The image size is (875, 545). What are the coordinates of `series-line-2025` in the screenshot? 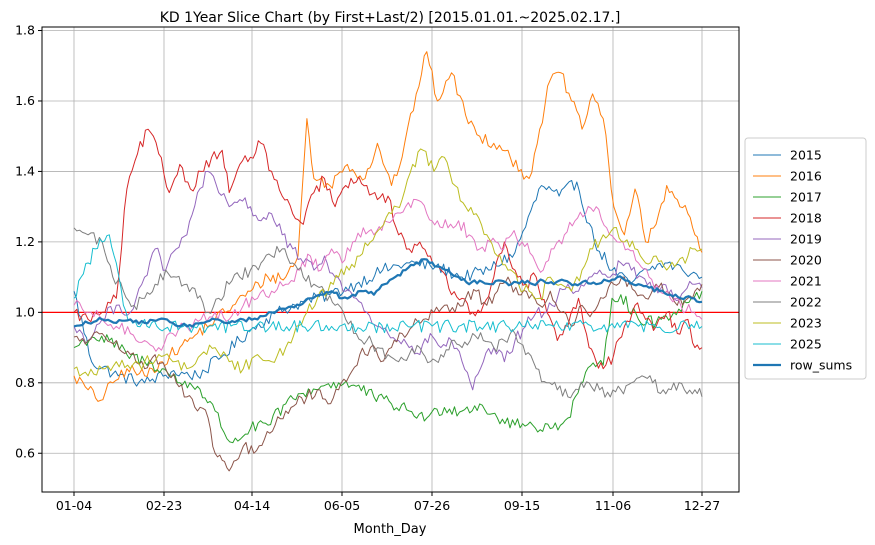 It's located at (388, 284).